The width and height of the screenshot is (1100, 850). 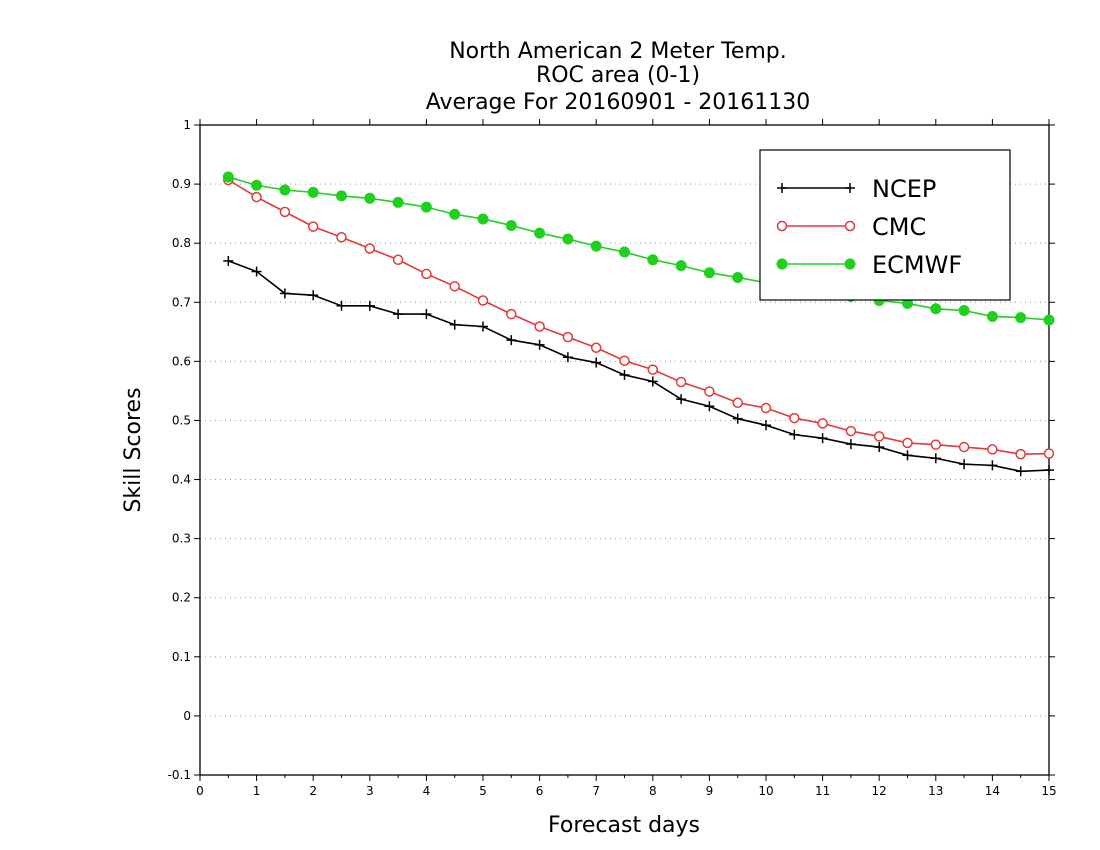 I want to click on x-axis-label: Forecast days, so click(x=624, y=825).